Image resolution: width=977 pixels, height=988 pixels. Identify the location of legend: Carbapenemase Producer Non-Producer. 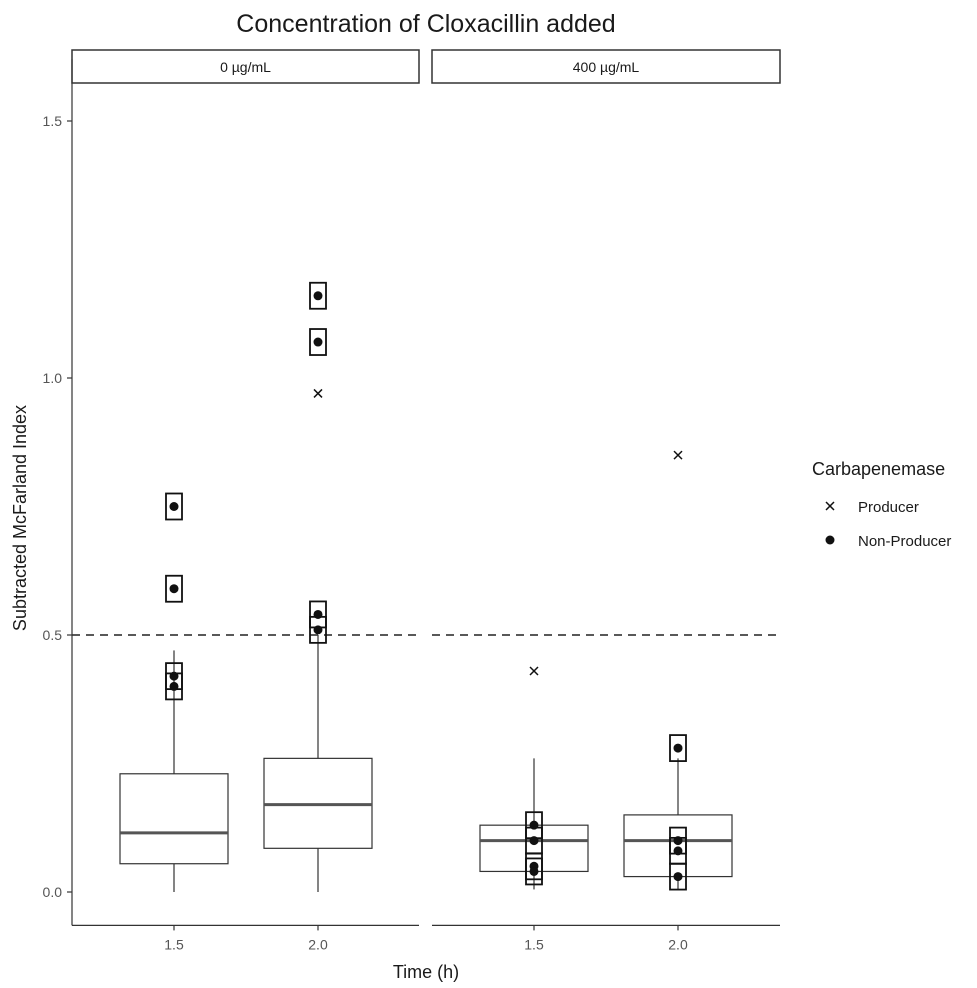
(881, 504).